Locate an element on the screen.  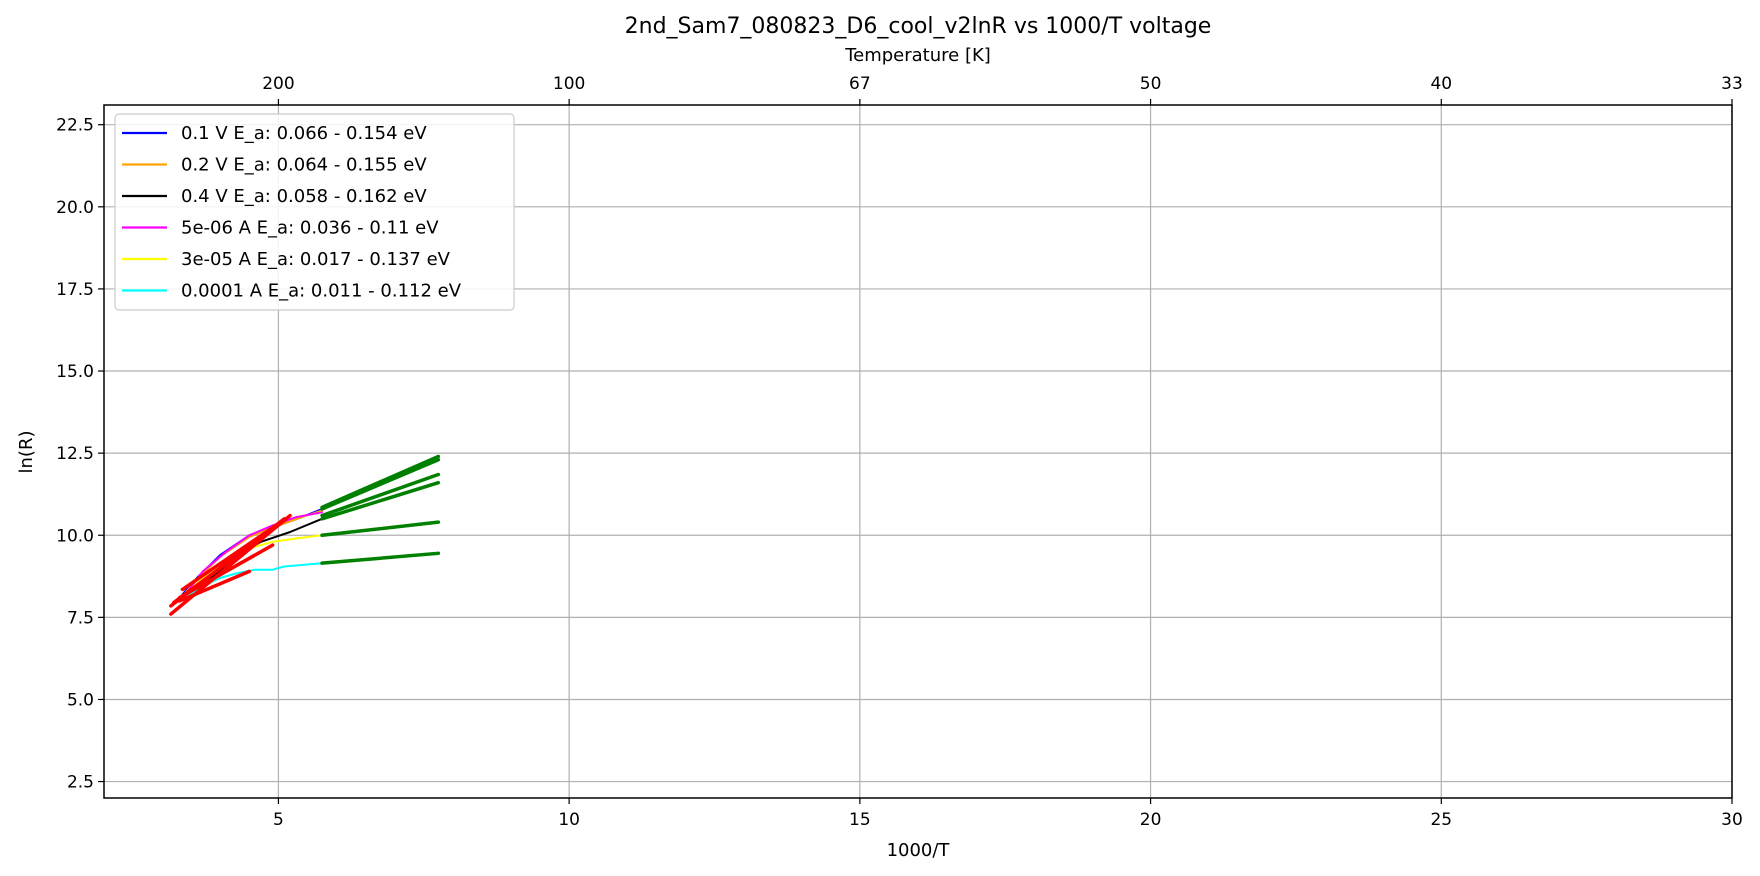
top-tick-label: 40 is located at coordinates (1441, 84).